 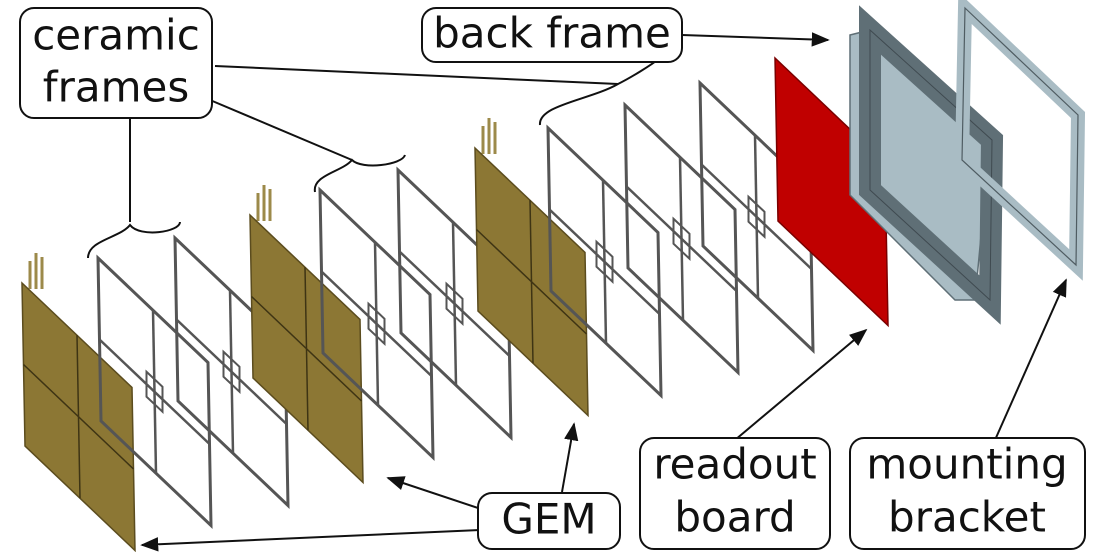 What do you see at coordinates (1020, 136) in the screenshot?
I see `bracket-edge` at bounding box center [1020, 136].